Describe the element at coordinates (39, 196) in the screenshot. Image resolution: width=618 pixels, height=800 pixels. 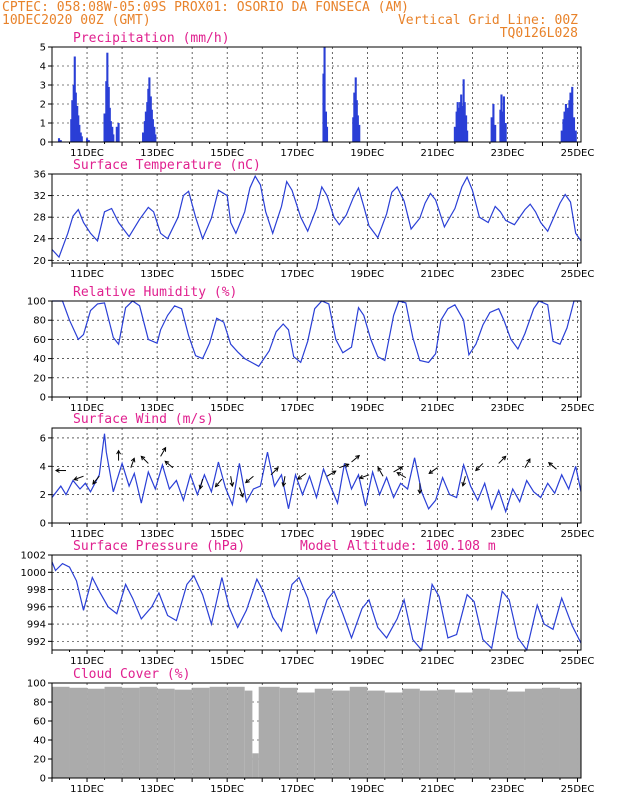
I see `y-tick-label: 32` at that location.